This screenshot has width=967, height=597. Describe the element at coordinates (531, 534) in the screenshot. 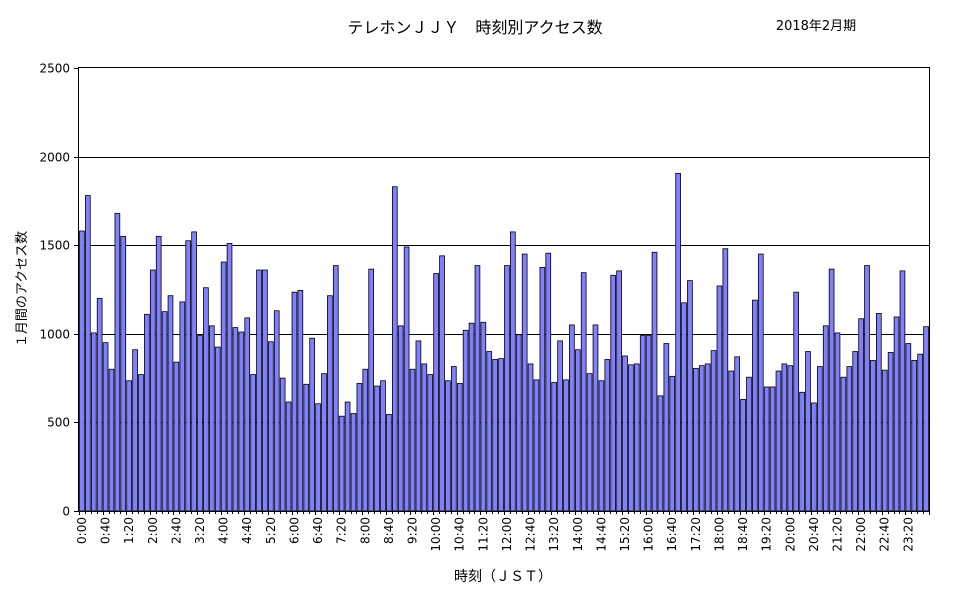

I see `x-tick-label: 12:40` at that location.